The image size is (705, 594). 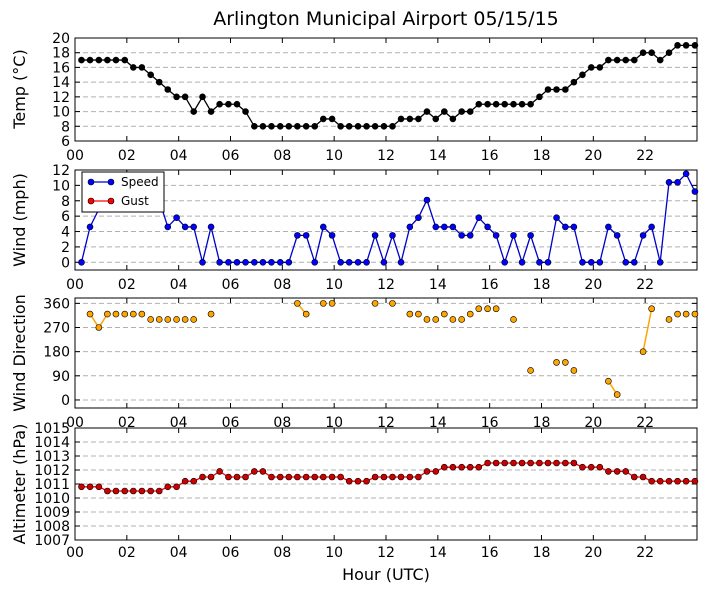 I want to click on y-axis-label: Altimeter (hPa), so click(x=19, y=484).